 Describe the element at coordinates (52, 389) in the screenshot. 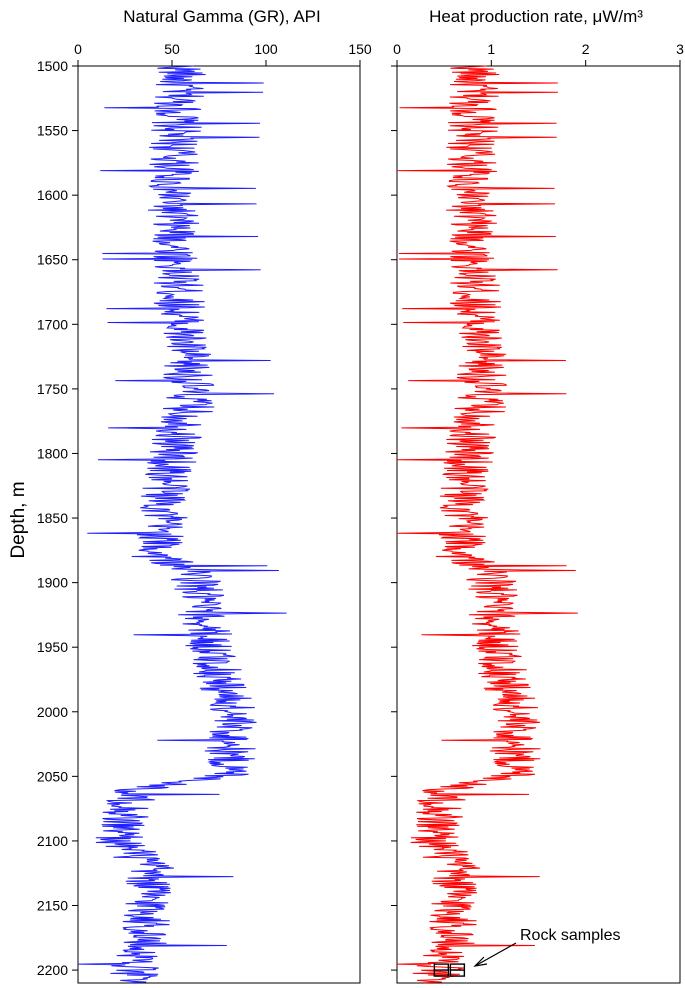

I see `depth-tick-label: 1750` at that location.